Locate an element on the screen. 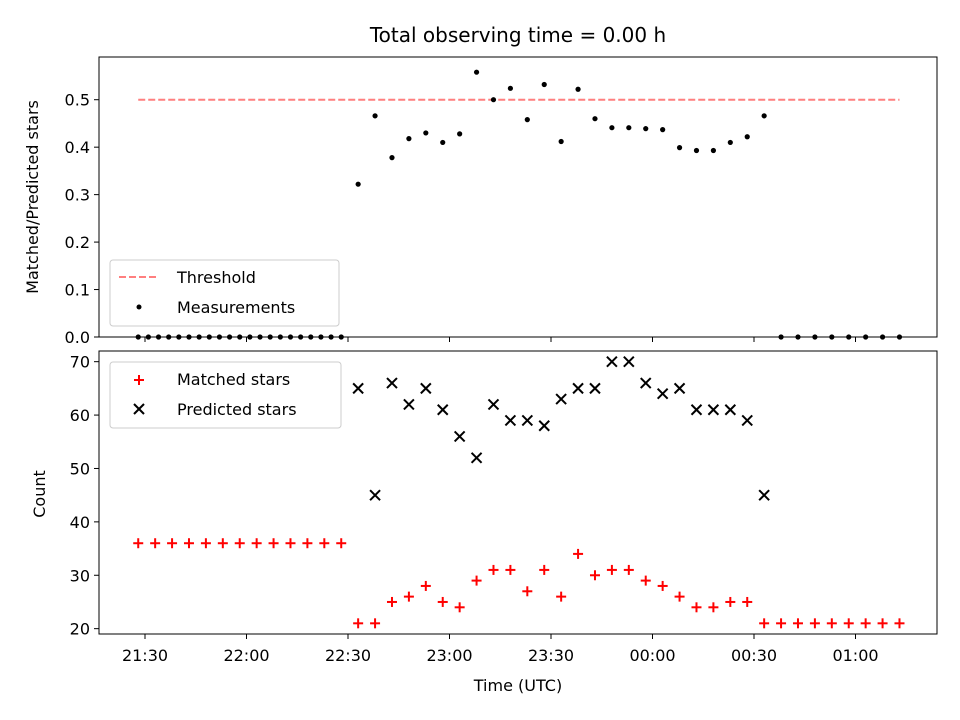 This screenshot has width=960, height=720. top-y-tick-label: 0.0 is located at coordinates (77, 337).